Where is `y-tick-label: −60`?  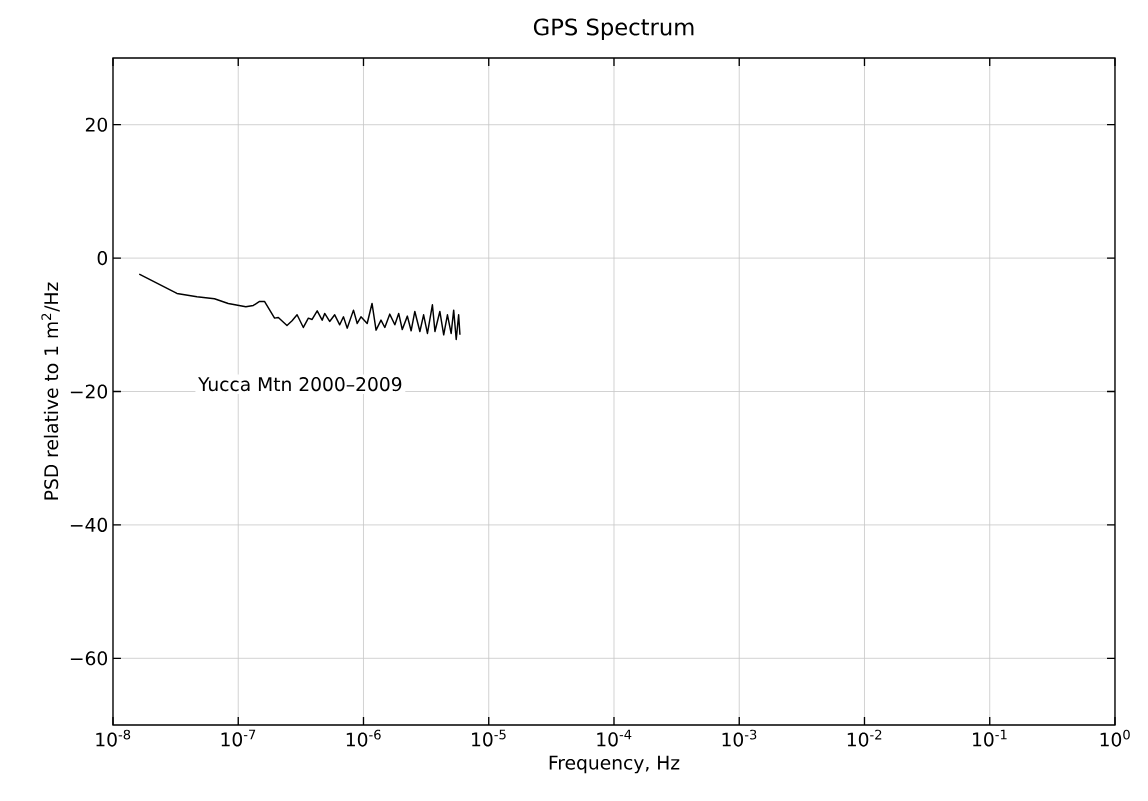
y-tick-label: −60 is located at coordinates (89, 658).